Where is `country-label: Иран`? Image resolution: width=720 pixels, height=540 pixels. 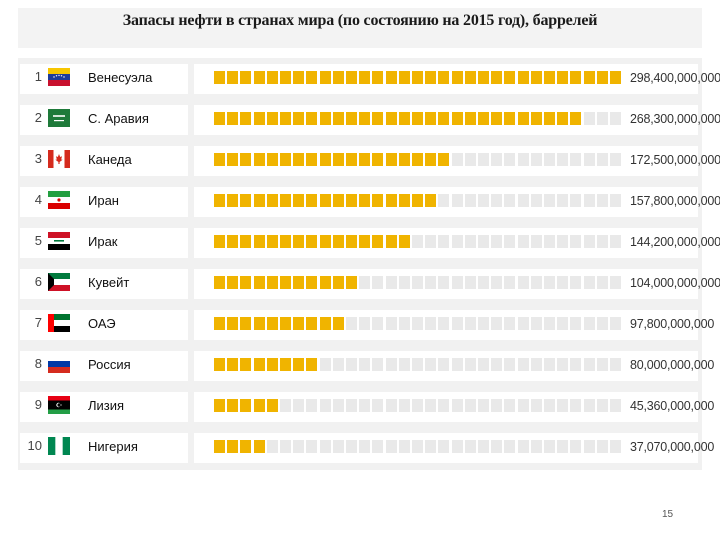 country-label: Иран is located at coordinates (103, 200).